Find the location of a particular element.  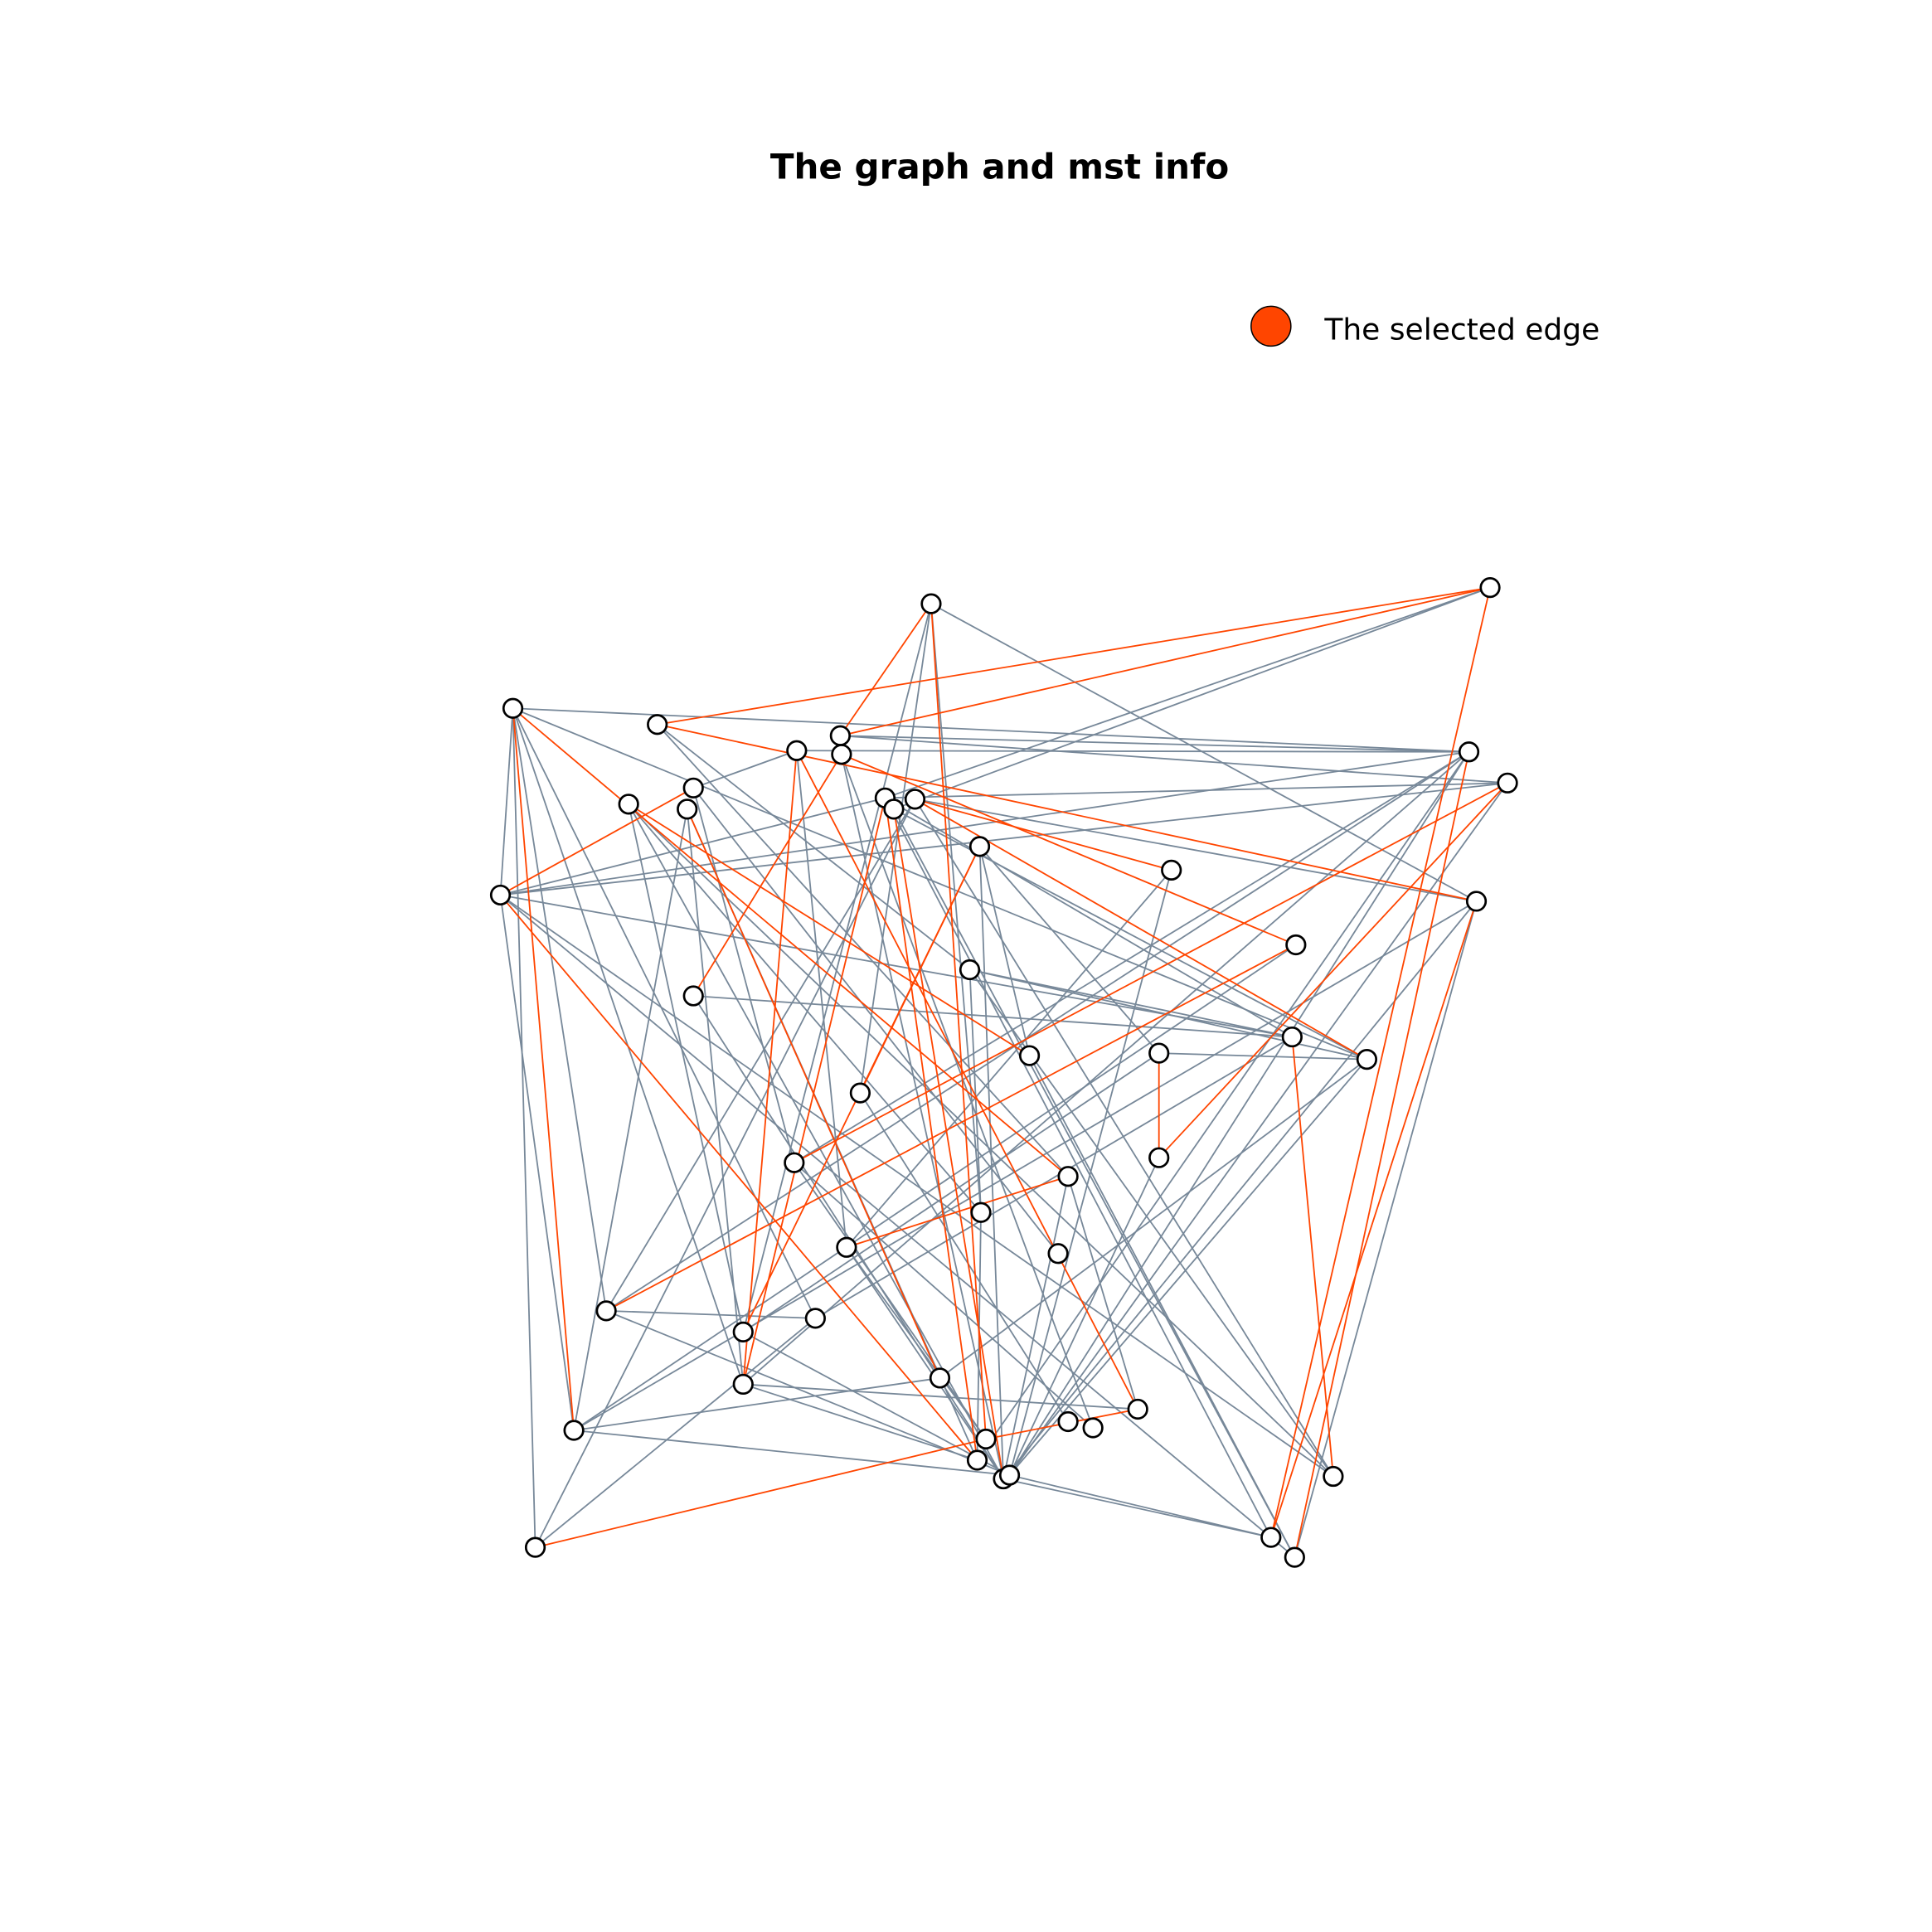

legend-label: The selected edge is located at coordinates (1461, 330).